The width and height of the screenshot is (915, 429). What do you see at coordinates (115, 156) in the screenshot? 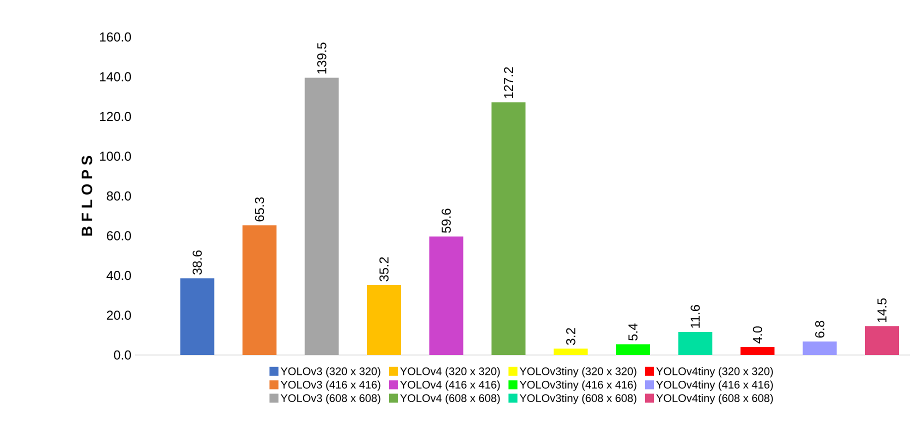
I see `y-tick-label: 100.0` at bounding box center [115, 156].